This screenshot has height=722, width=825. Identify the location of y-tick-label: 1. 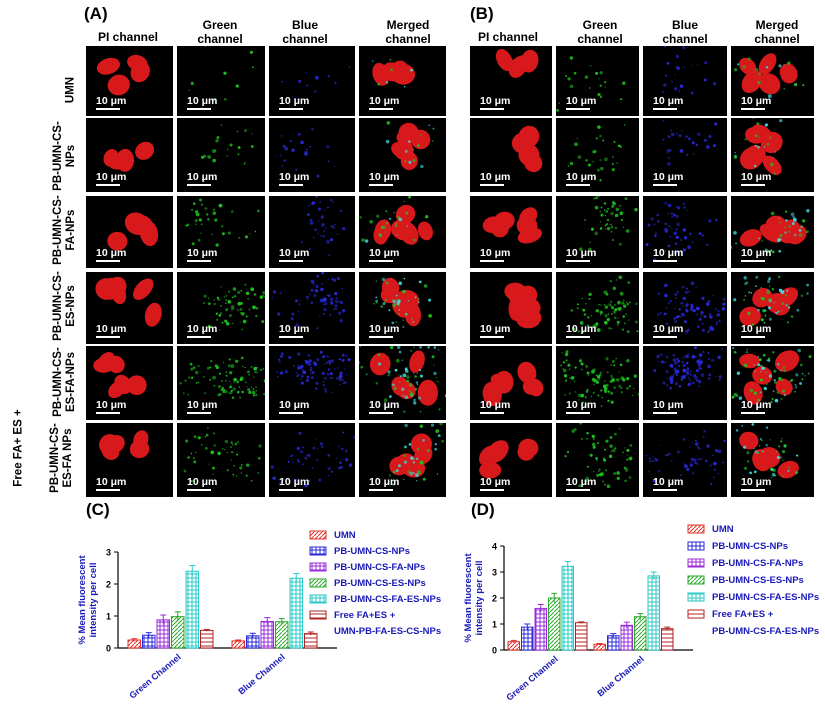
(108, 617).